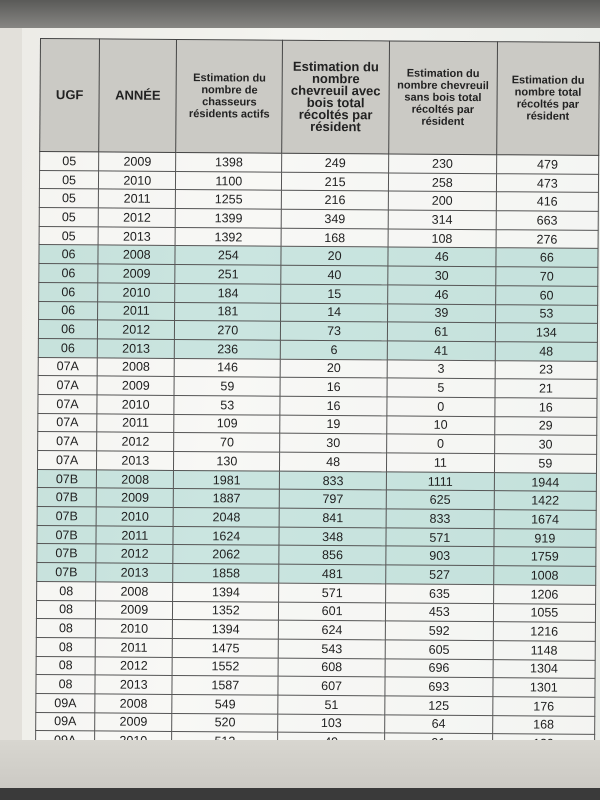 The image size is (600, 800). Describe the element at coordinates (441, 332) in the screenshot. I see `cell-sans-bois: 61` at that location.